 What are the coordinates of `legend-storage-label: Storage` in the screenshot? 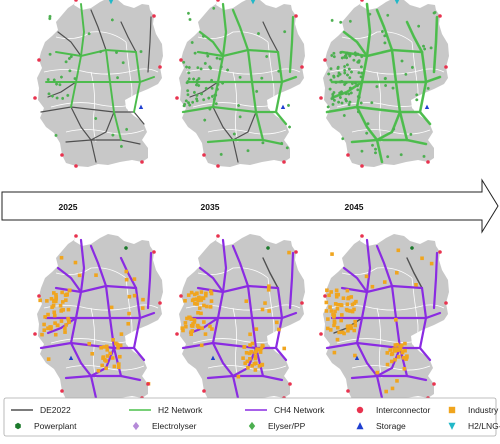 It's located at (391, 426).